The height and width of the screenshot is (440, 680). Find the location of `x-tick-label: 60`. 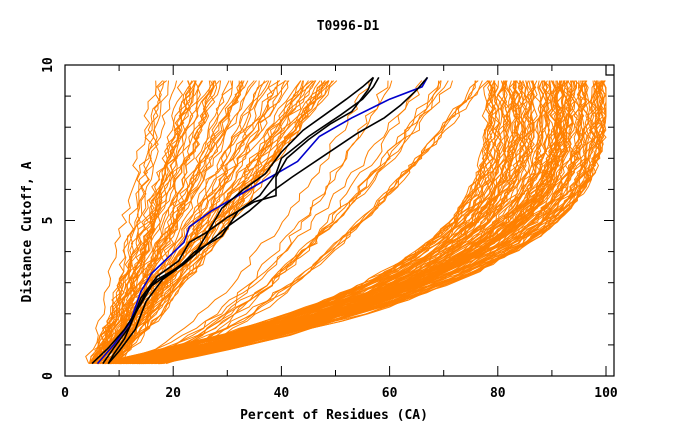

x-tick-label: 60 is located at coordinates (390, 393).